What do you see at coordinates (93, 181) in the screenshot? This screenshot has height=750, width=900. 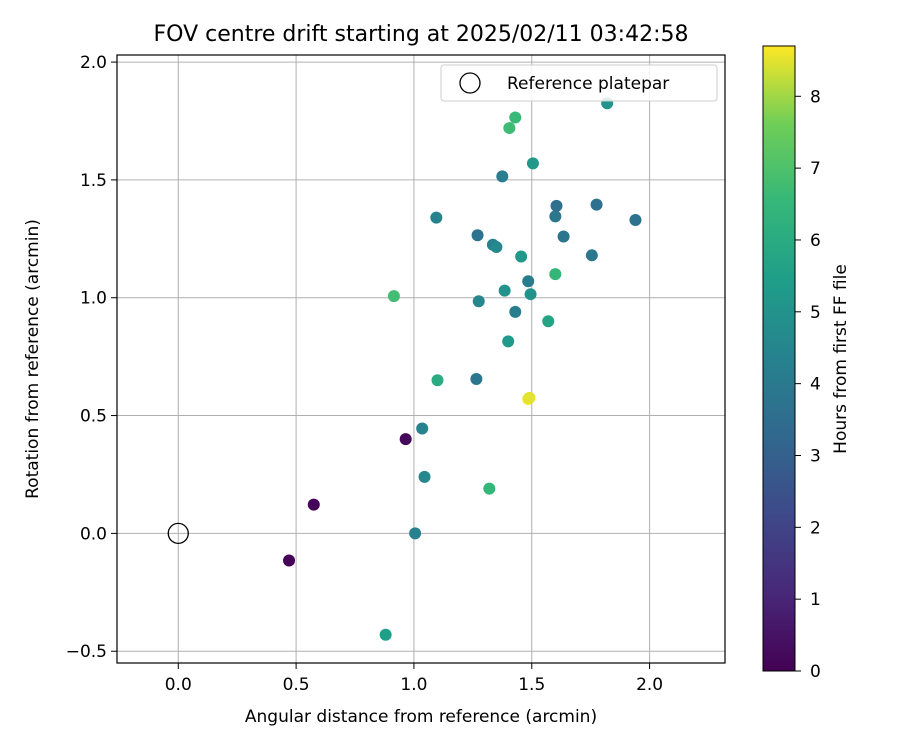 I see `y-tick-label: 1.5` at bounding box center [93, 181].